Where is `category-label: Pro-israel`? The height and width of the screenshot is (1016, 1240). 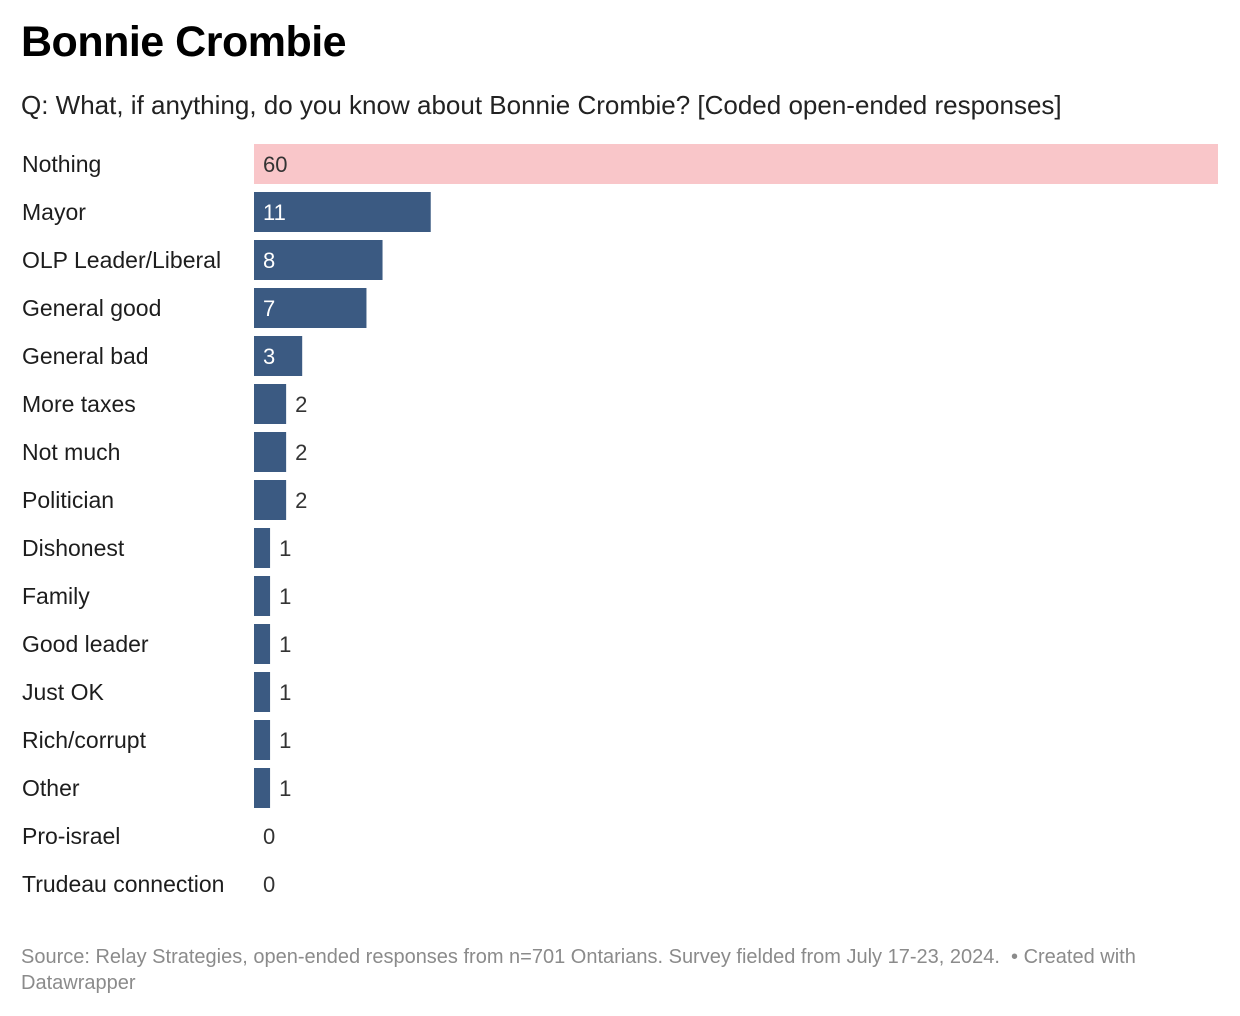 category-label: Pro-israel is located at coordinates (71, 836).